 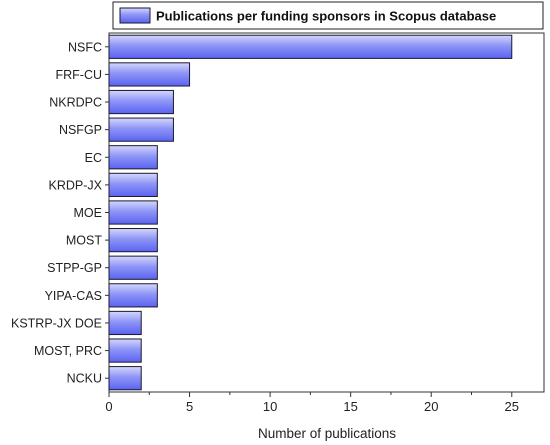 I want to click on bar-krdp-jx, so click(x=133, y=184).